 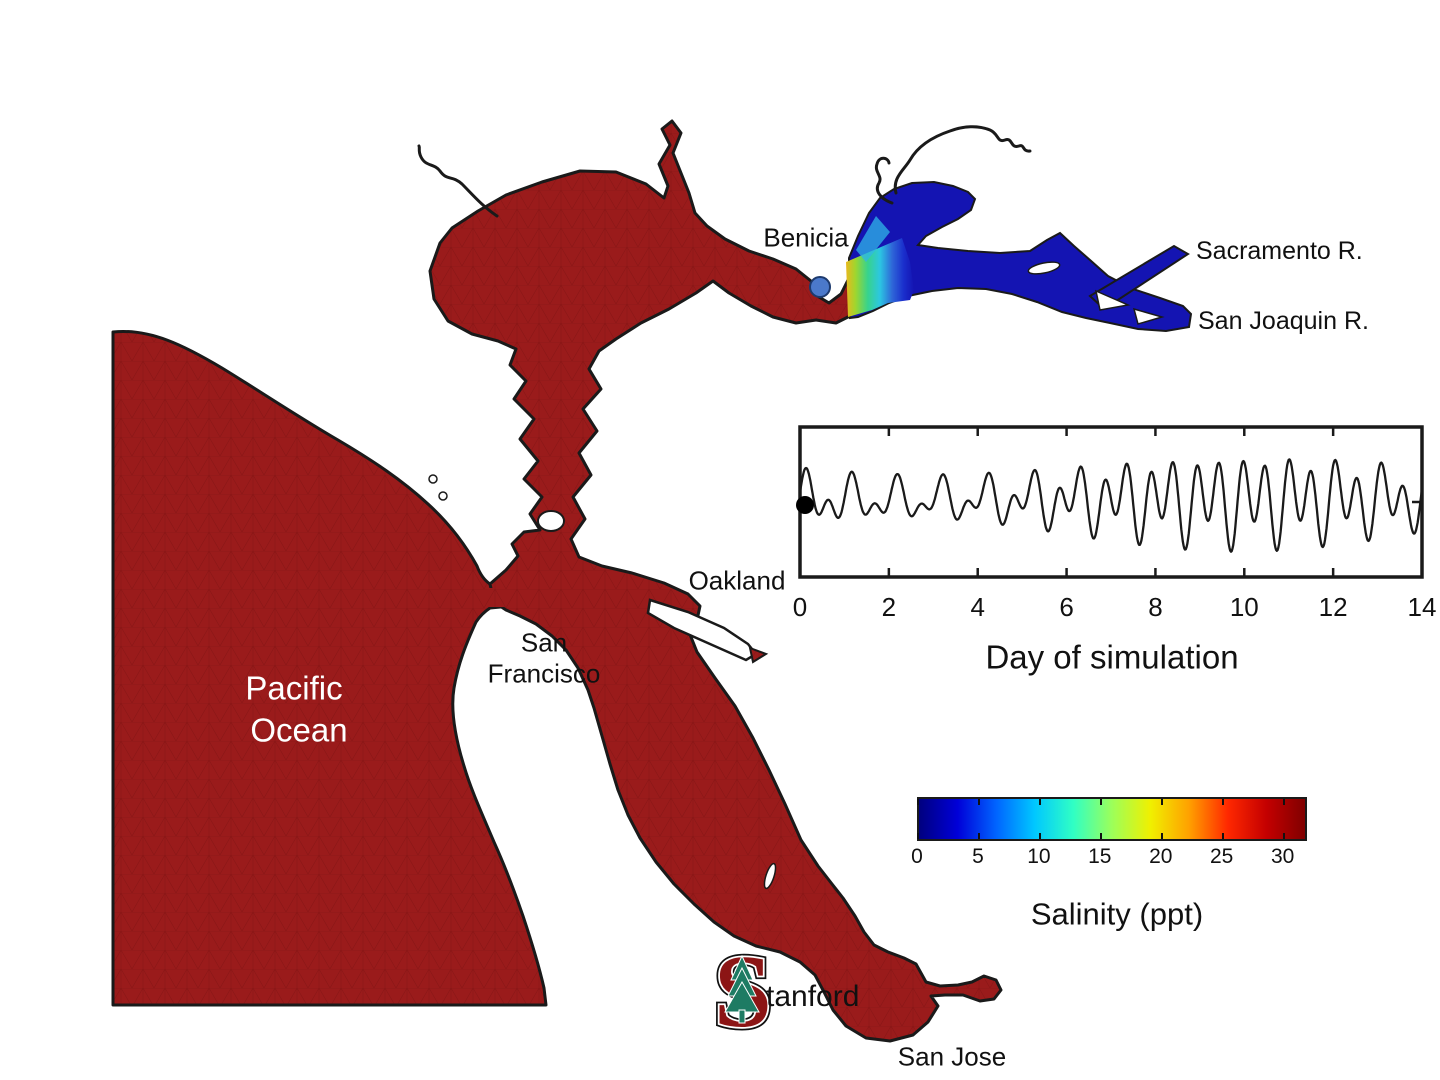 I want to click on label-sacramento-river: Sacramento R., so click(x=1279, y=251).